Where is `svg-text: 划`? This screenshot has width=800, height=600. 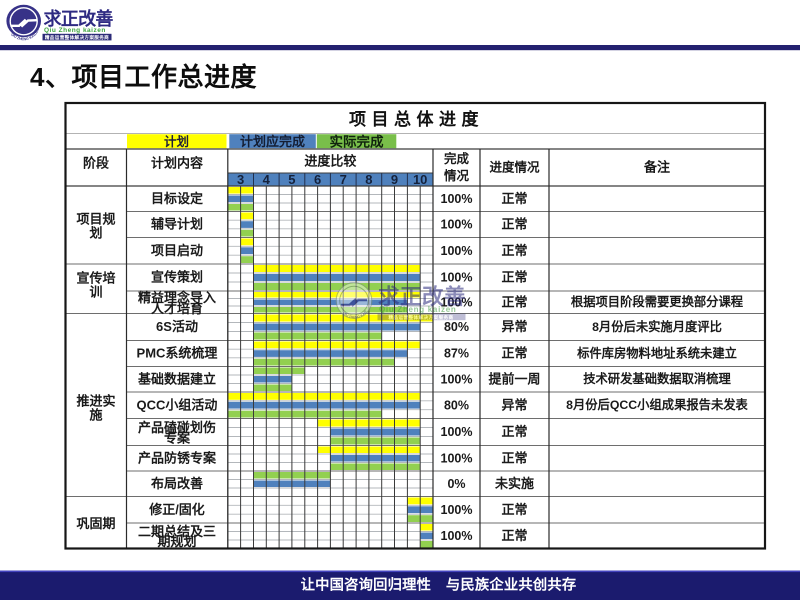
svg-text: 划 is located at coordinates (95, 233).